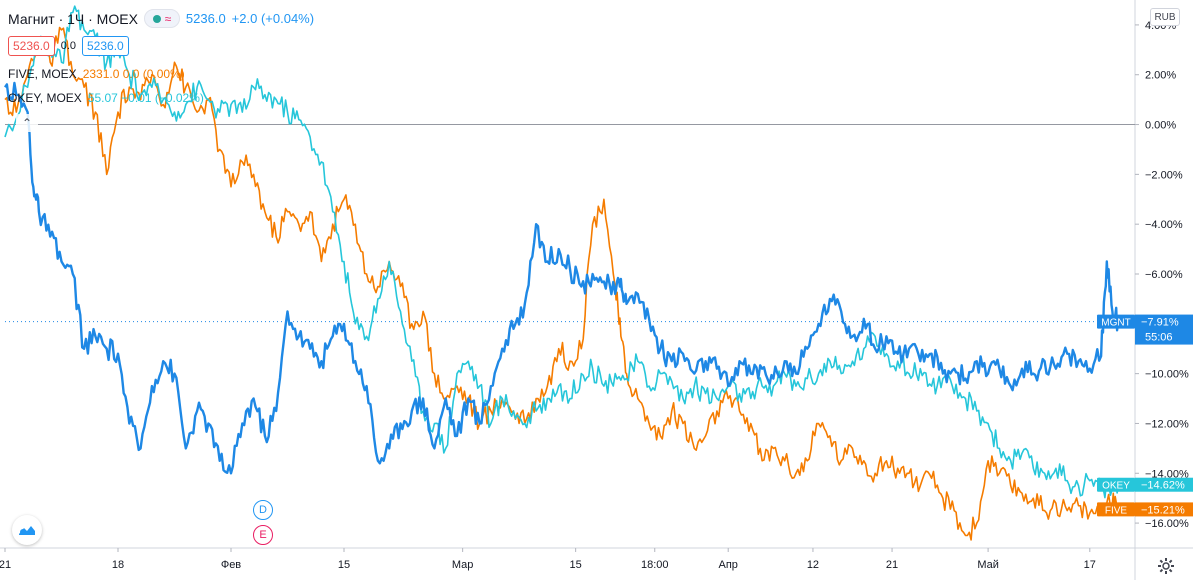  I want to click on gear-icon, so click(1166, 566).